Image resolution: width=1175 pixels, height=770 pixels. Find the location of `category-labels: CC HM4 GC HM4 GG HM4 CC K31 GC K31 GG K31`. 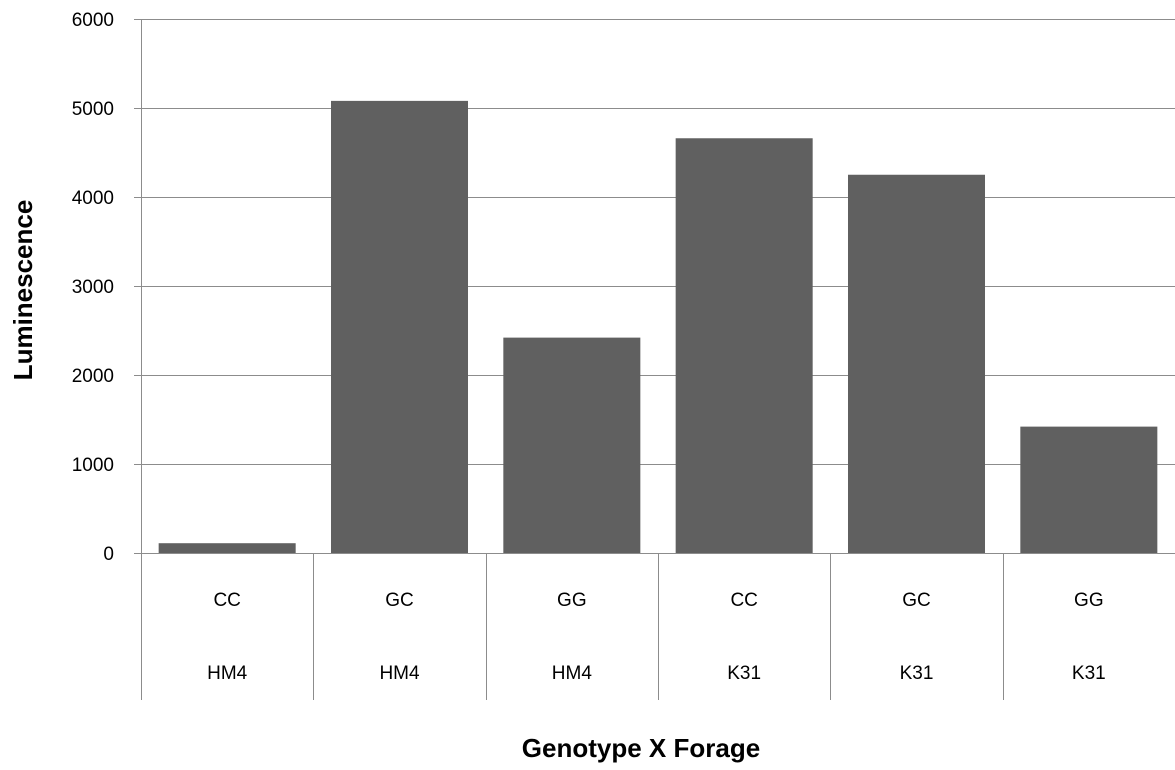

category-labels: CC HM4 GC HM4 GG HM4 CC K31 GC K31 GG K31 is located at coordinates (656, 637).